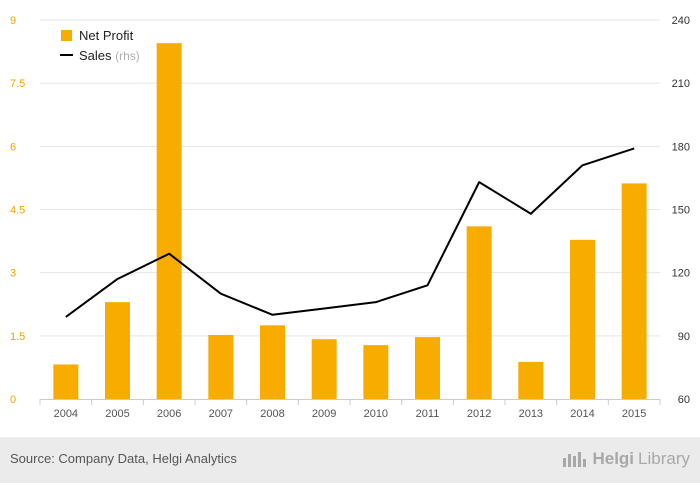 Image resolution: width=700 pixels, height=483 pixels. I want to click on y-left-tick-label: 6, so click(13, 147).